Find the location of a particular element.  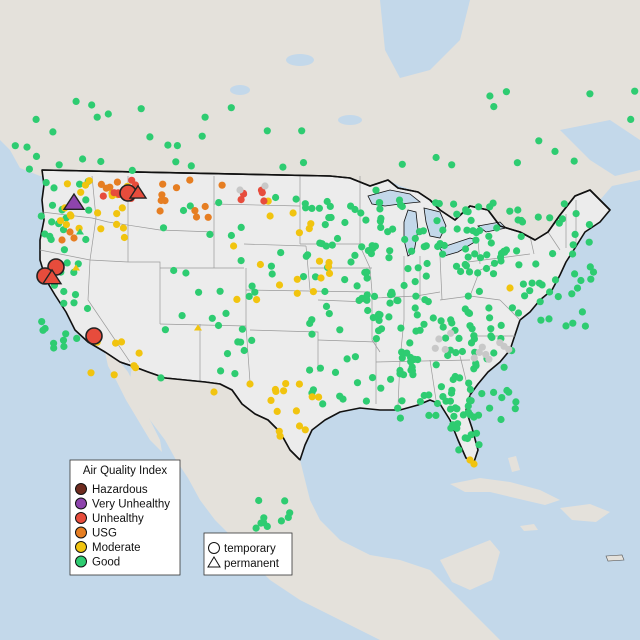

legend-label-moderate: Moderate is located at coordinates (116, 548).